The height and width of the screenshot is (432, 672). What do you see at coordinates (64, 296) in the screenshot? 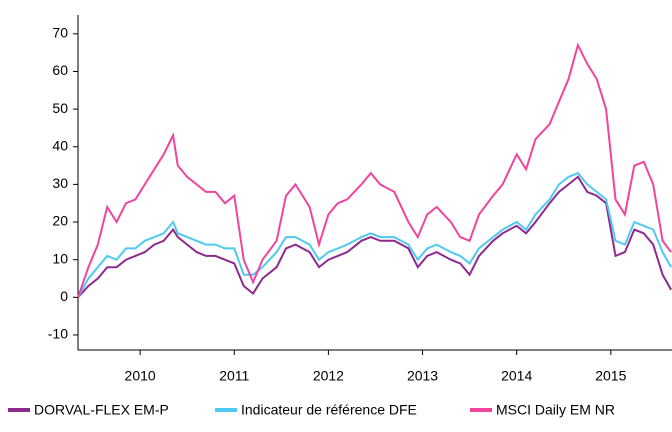
I see `y-tick-label: 0` at bounding box center [64, 296].